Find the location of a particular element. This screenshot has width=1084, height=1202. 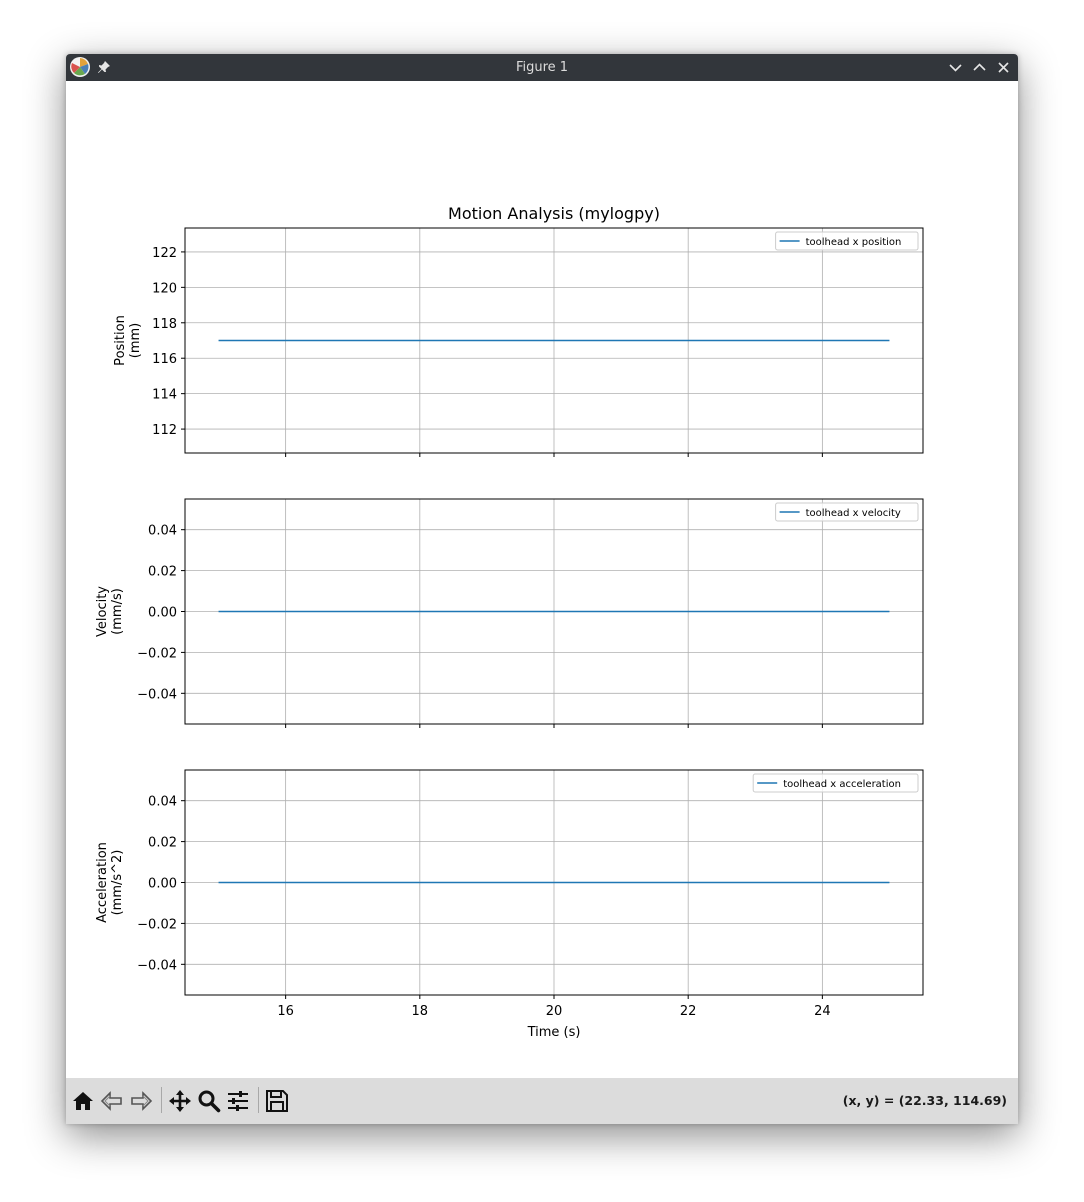

minimize-icon is located at coordinates (955, 67).